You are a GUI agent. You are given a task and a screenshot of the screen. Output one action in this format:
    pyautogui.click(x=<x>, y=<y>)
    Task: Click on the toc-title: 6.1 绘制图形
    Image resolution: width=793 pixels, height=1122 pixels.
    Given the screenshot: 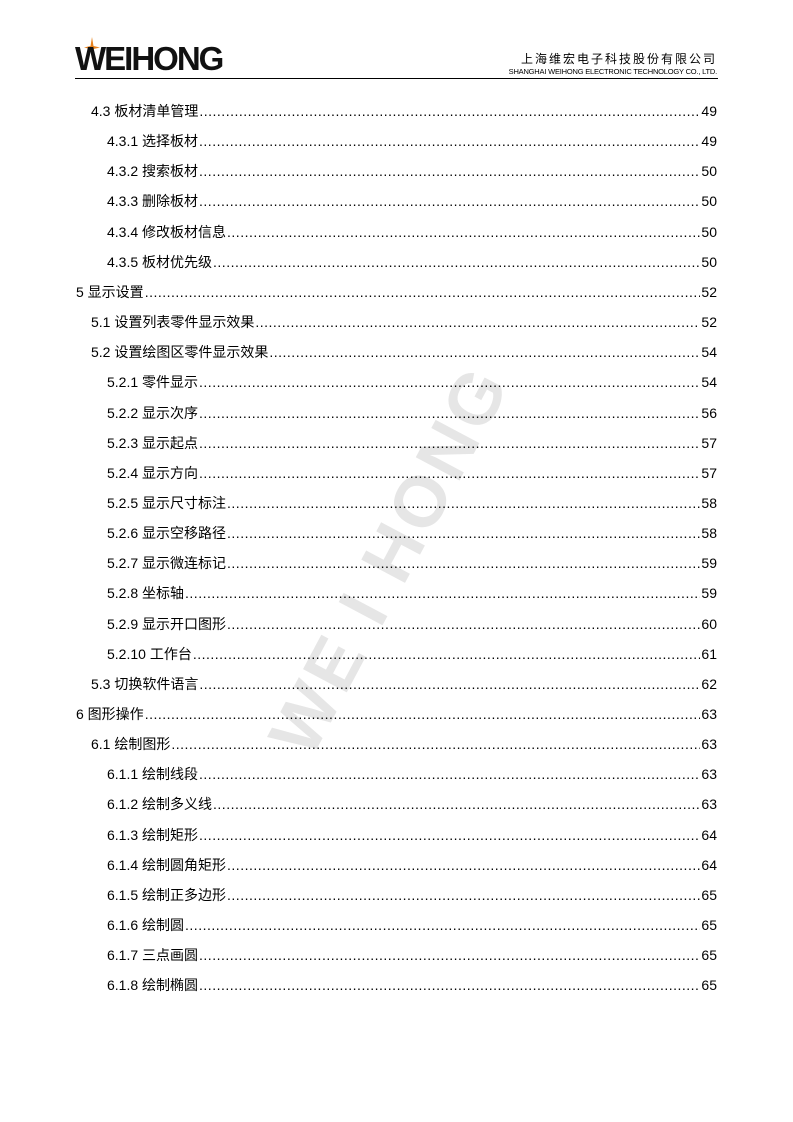 What is the action you would take?
    pyautogui.click(x=131, y=744)
    